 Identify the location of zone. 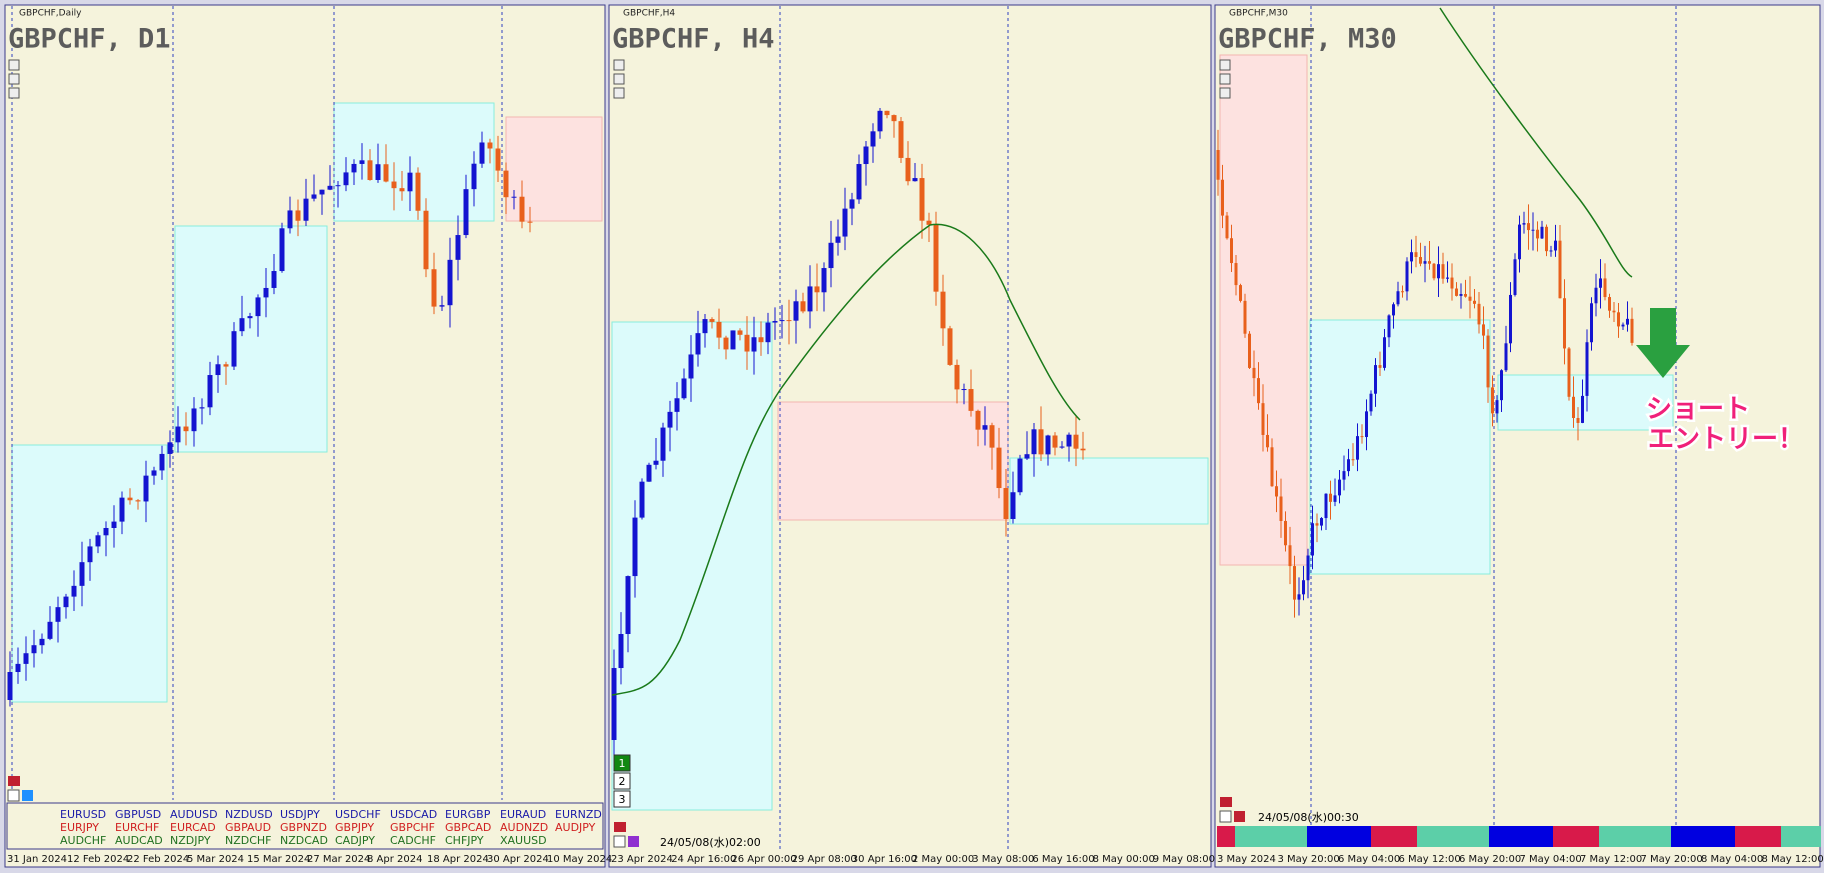
(1109, 491).